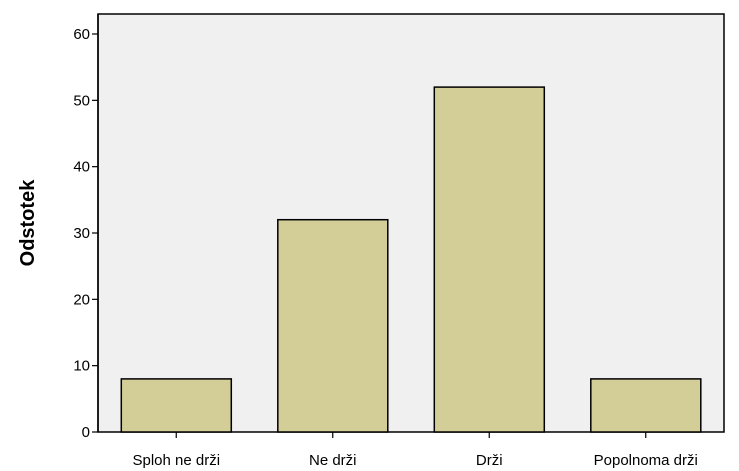  Describe the element at coordinates (81, 100) in the screenshot. I see `y-tick-label: 50` at that location.